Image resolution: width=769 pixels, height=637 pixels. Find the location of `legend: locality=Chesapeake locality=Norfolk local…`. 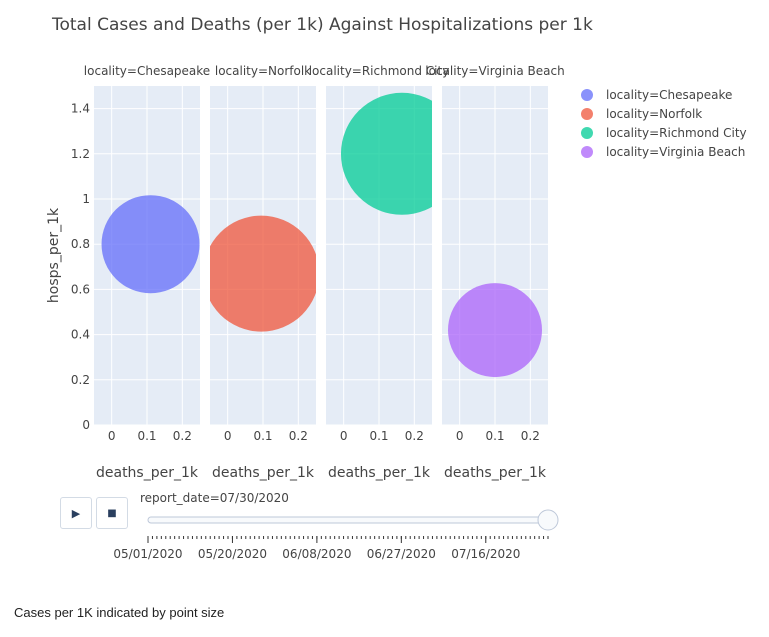

legend: locality=Chesapeake locality=Norfolk local… is located at coordinates (664, 123).